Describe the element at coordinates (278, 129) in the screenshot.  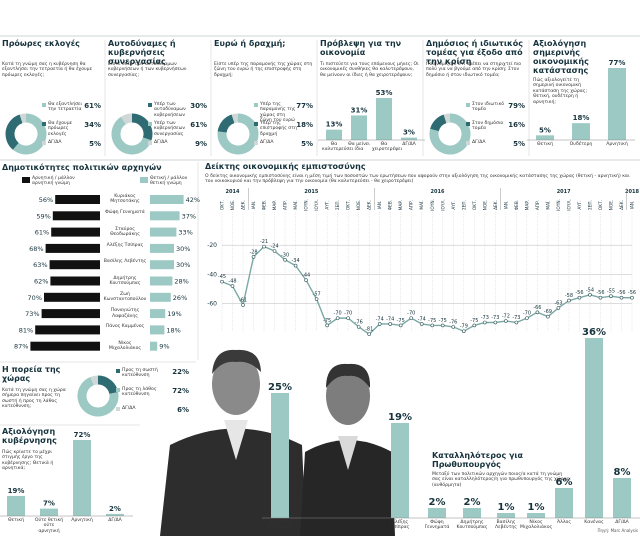
I see `donut-label: Υπέρ της επιστροφής στη δραχμή` at that location.